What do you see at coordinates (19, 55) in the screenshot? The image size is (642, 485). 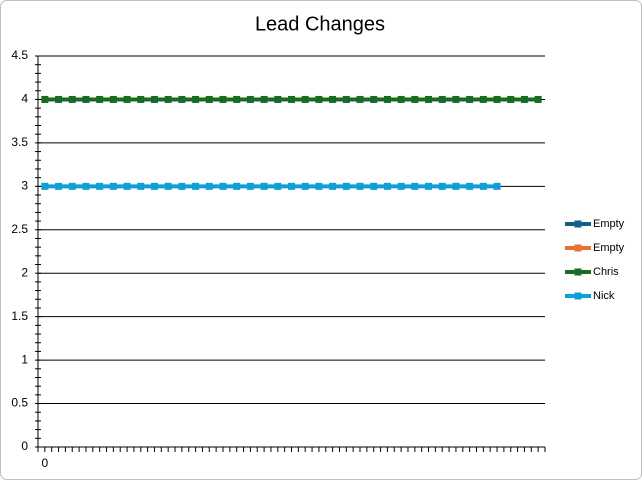 I see `y-tick-label: 4.5` at bounding box center [19, 55].